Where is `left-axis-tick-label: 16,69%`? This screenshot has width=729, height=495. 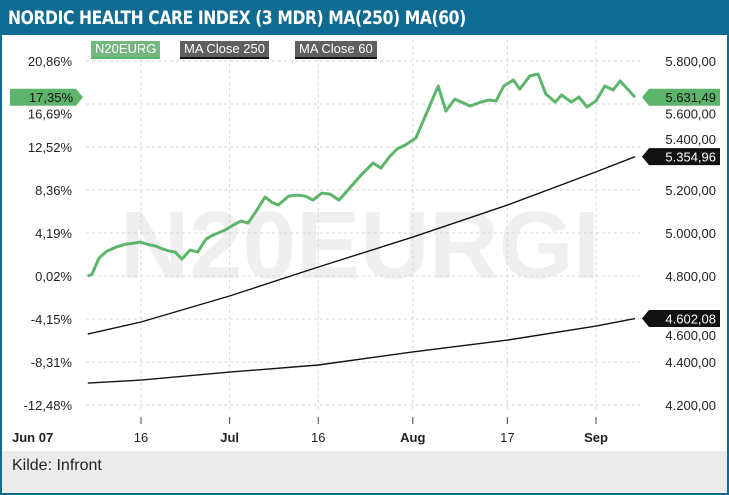 left-axis-tick-label: 16,69% is located at coordinates (50, 114).